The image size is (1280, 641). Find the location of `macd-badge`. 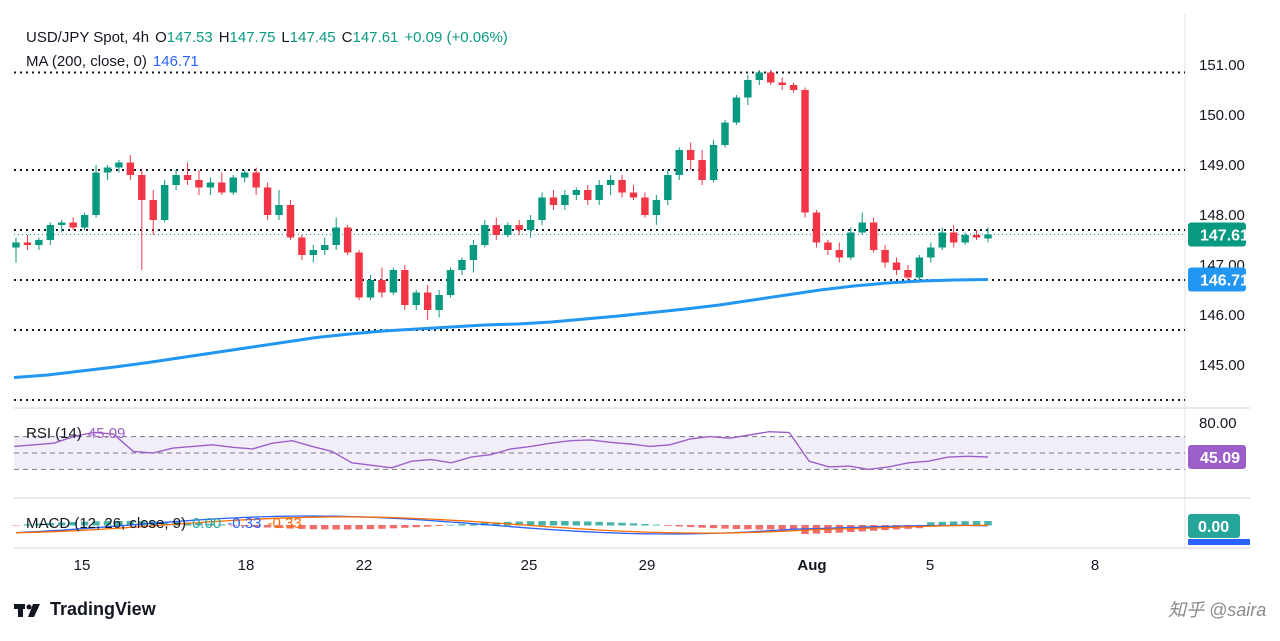

macd-badge is located at coordinates (1214, 526).